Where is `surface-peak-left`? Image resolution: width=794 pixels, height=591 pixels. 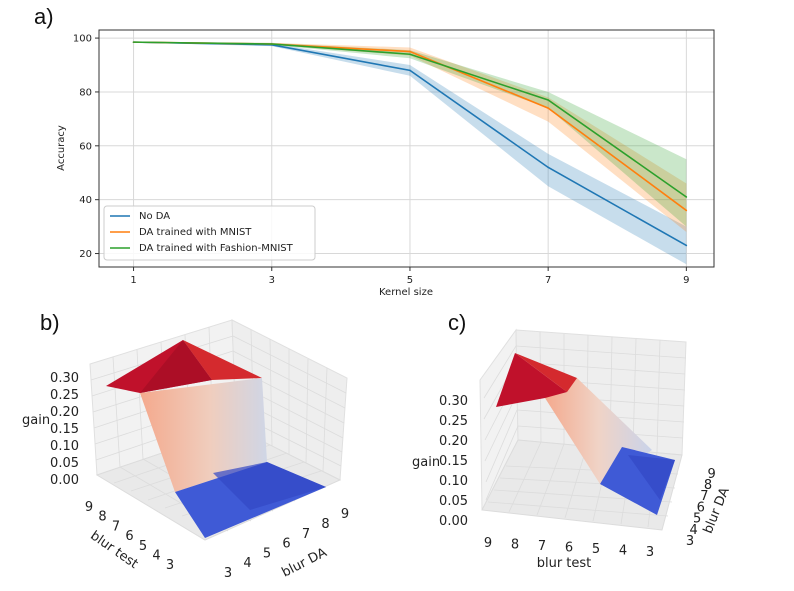
surface-peak-left is located at coordinates (531, 380).